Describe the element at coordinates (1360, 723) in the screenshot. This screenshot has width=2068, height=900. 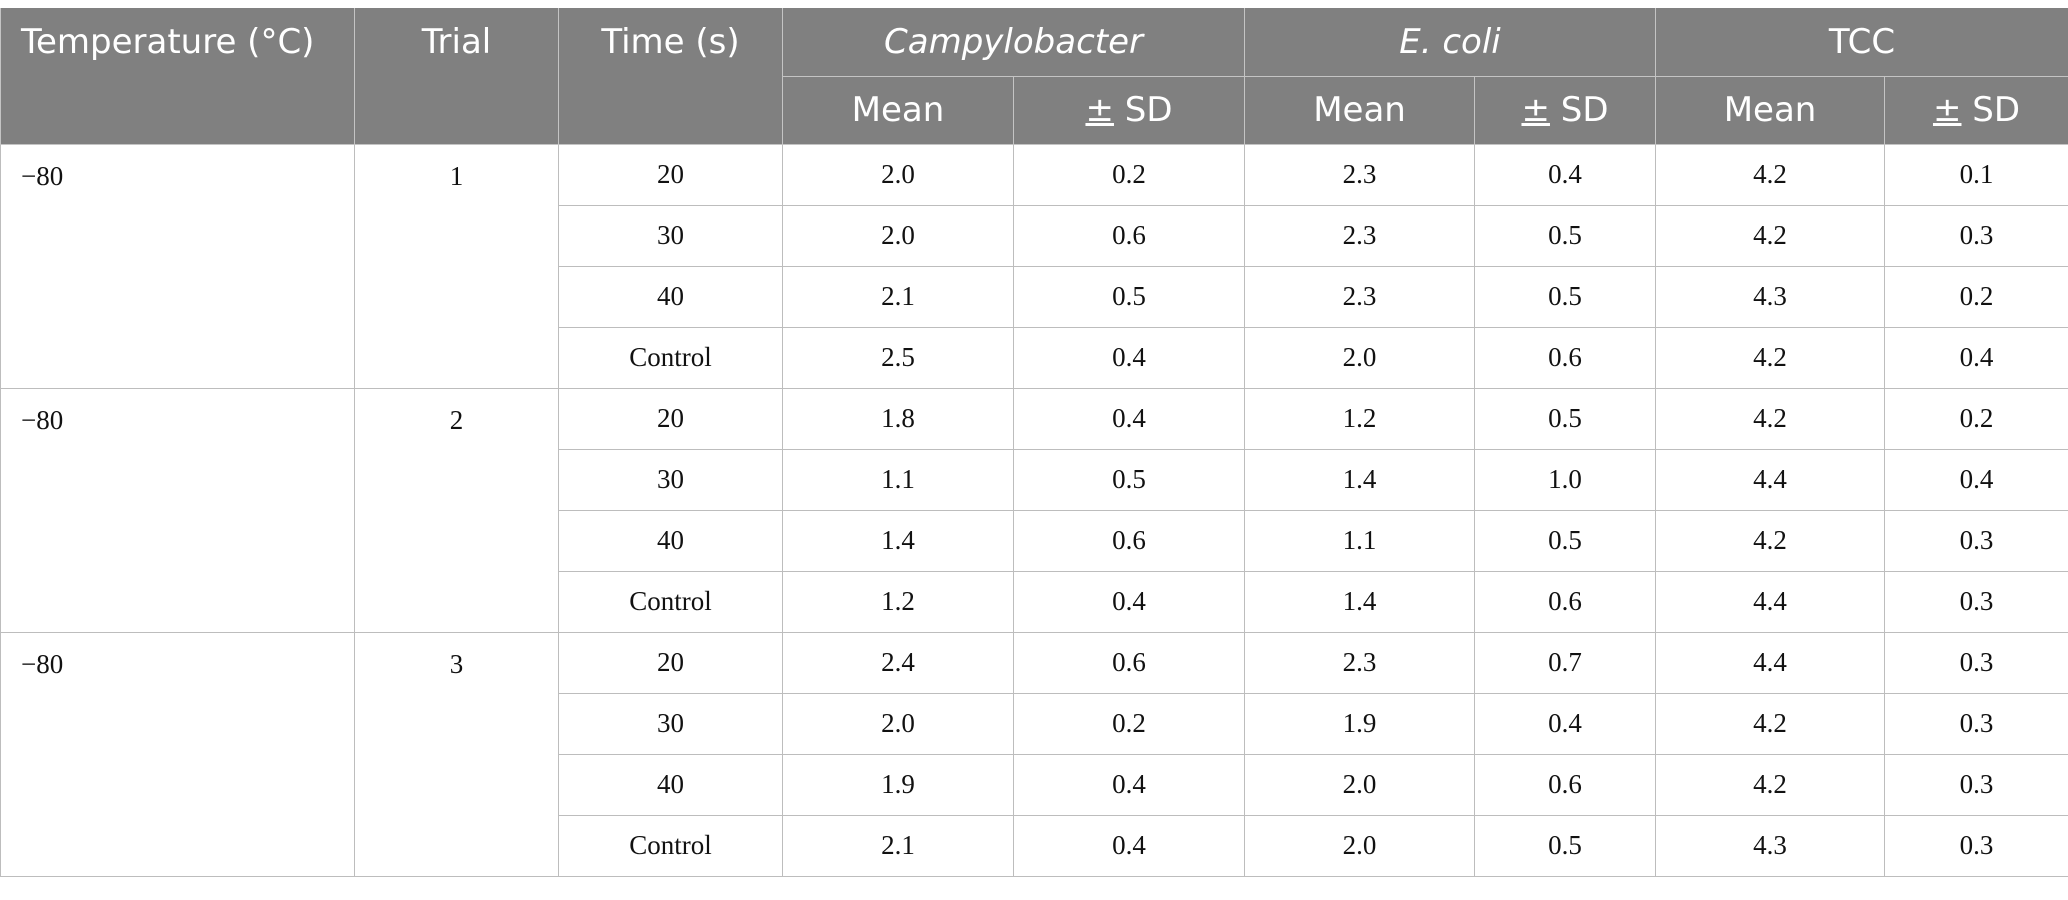
I see `ecoli-mean-cell: 1.9` at that location.